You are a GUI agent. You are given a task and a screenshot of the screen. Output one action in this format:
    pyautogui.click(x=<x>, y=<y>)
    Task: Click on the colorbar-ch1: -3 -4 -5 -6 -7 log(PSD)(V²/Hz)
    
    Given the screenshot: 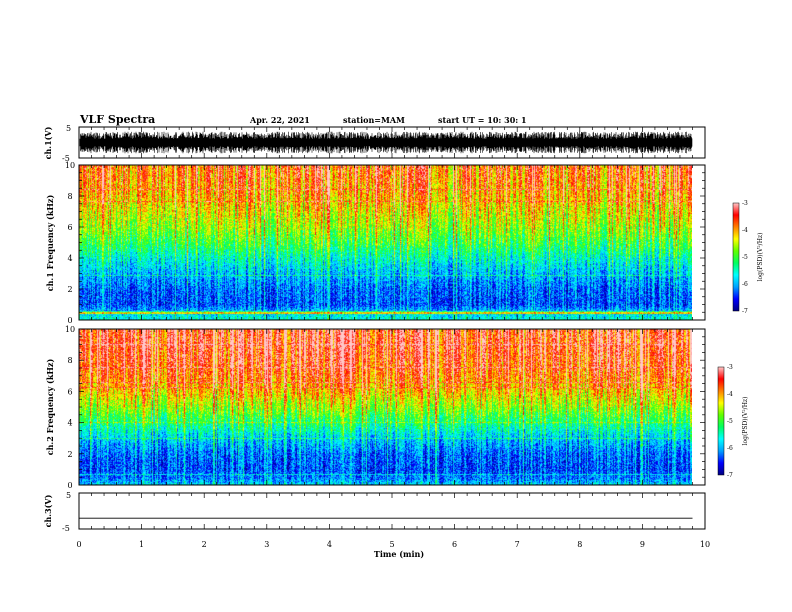 What is the action you would take?
    pyautogui.click(x=748, y=257)
    